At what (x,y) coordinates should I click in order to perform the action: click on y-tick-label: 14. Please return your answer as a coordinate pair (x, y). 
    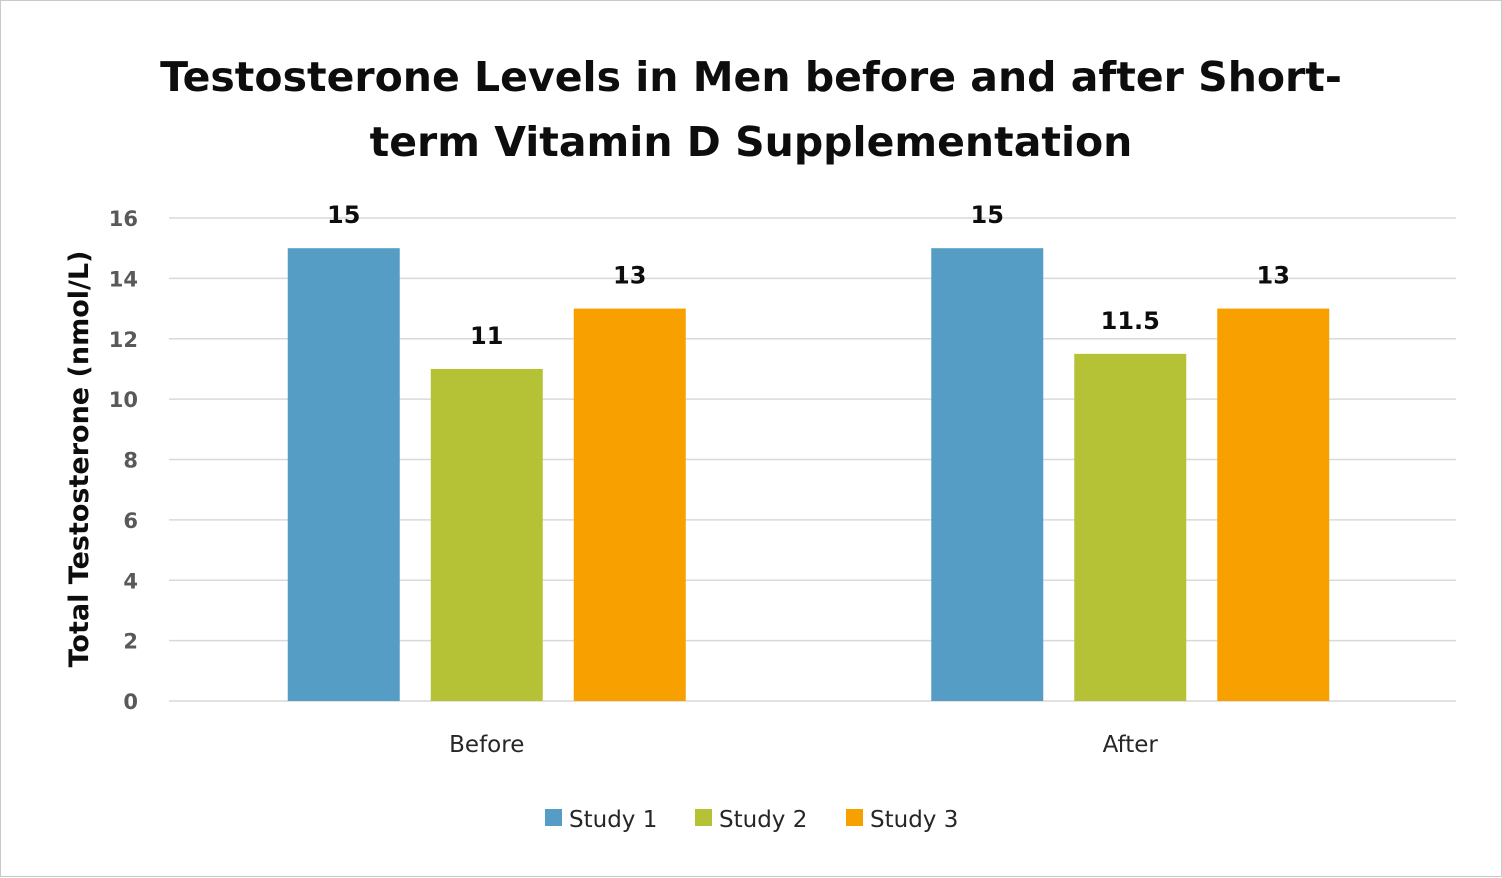
    Looking at the image, I should click on (123, 279).